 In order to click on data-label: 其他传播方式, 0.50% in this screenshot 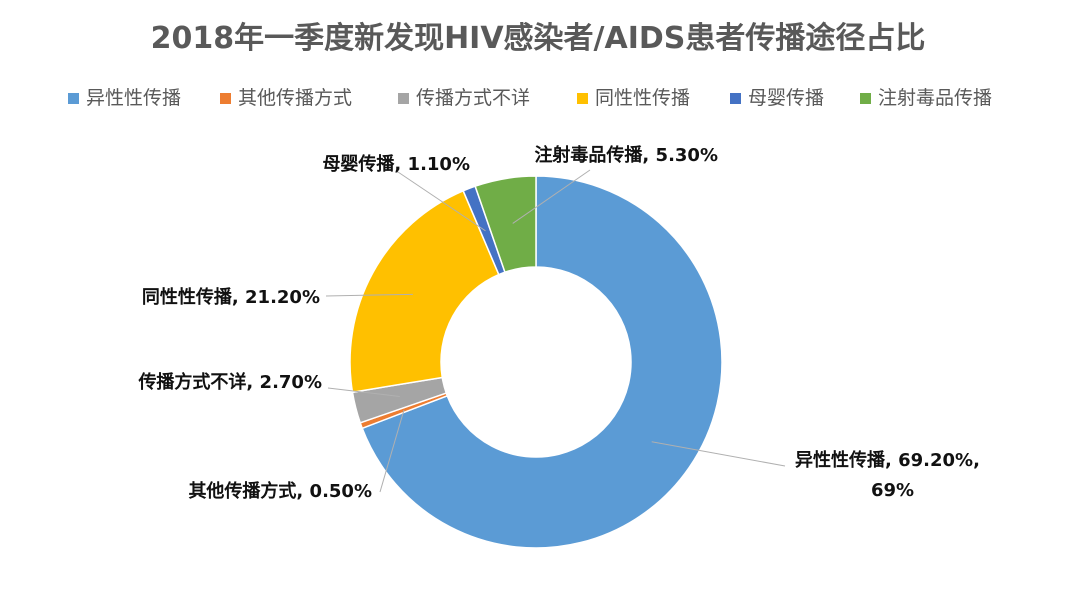, I will do `click(280, 491)`.